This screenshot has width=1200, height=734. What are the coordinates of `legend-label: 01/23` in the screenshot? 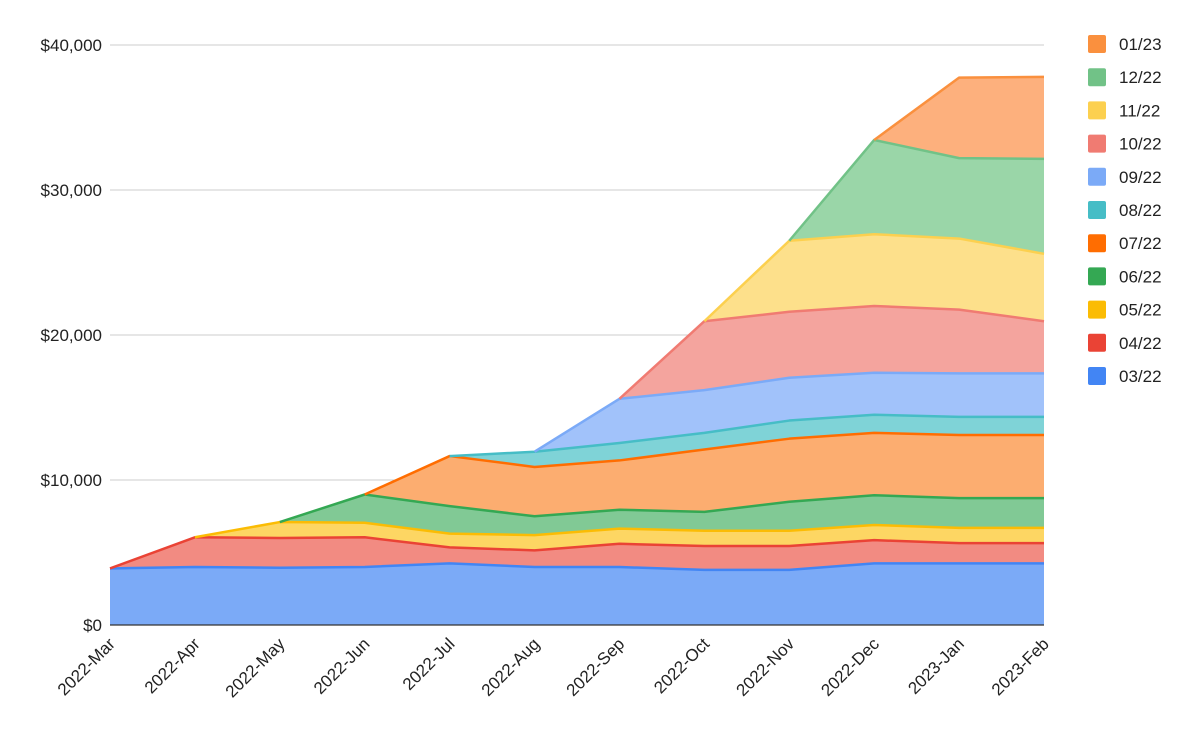 It's located at (1140, 44).